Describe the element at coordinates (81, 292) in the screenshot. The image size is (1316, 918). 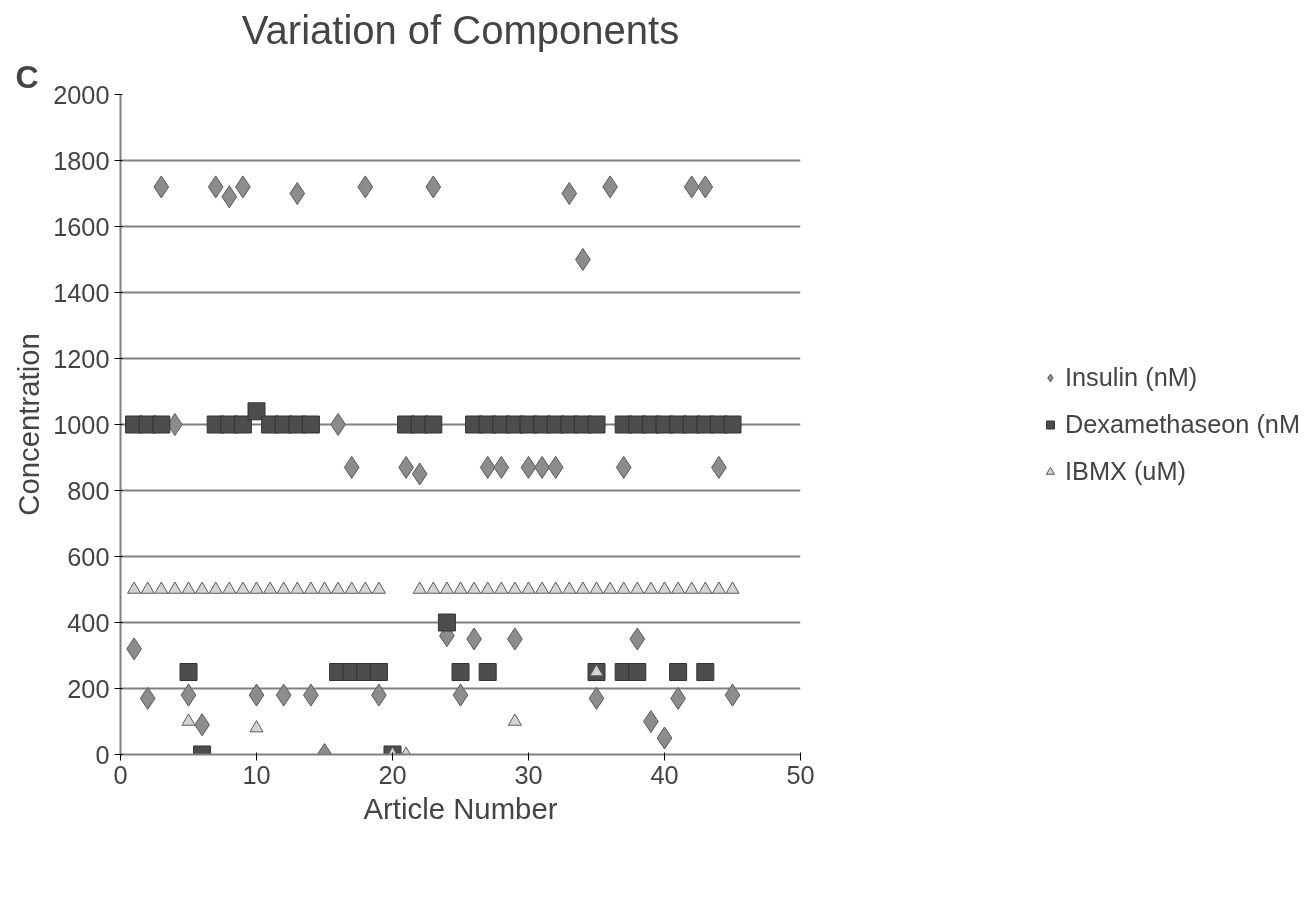
I see `y-tick-label: 1400` at that location.